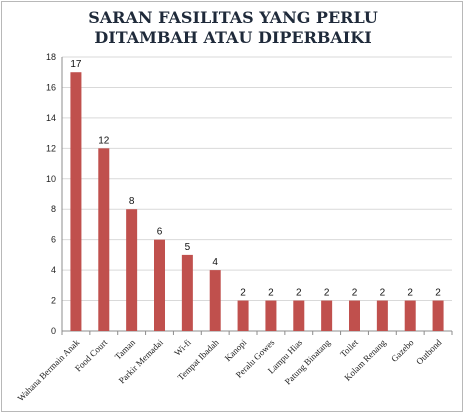  I want to click on x-tick-label: Toilet, so click(349, 348).